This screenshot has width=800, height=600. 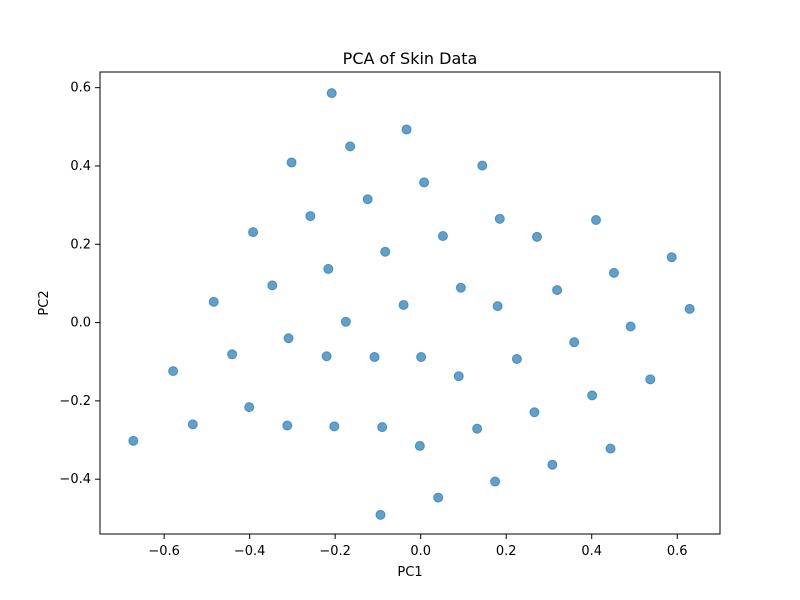 I want to click on y-tick-label: −0.2, so click(x=75, y=401).